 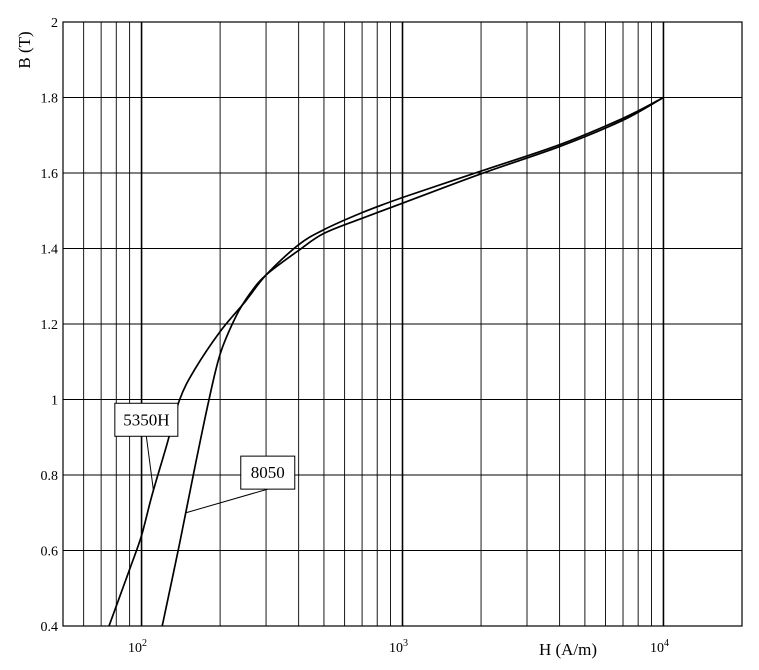 I want to click on y-tick-label: 1, so click(x=54, y=401).